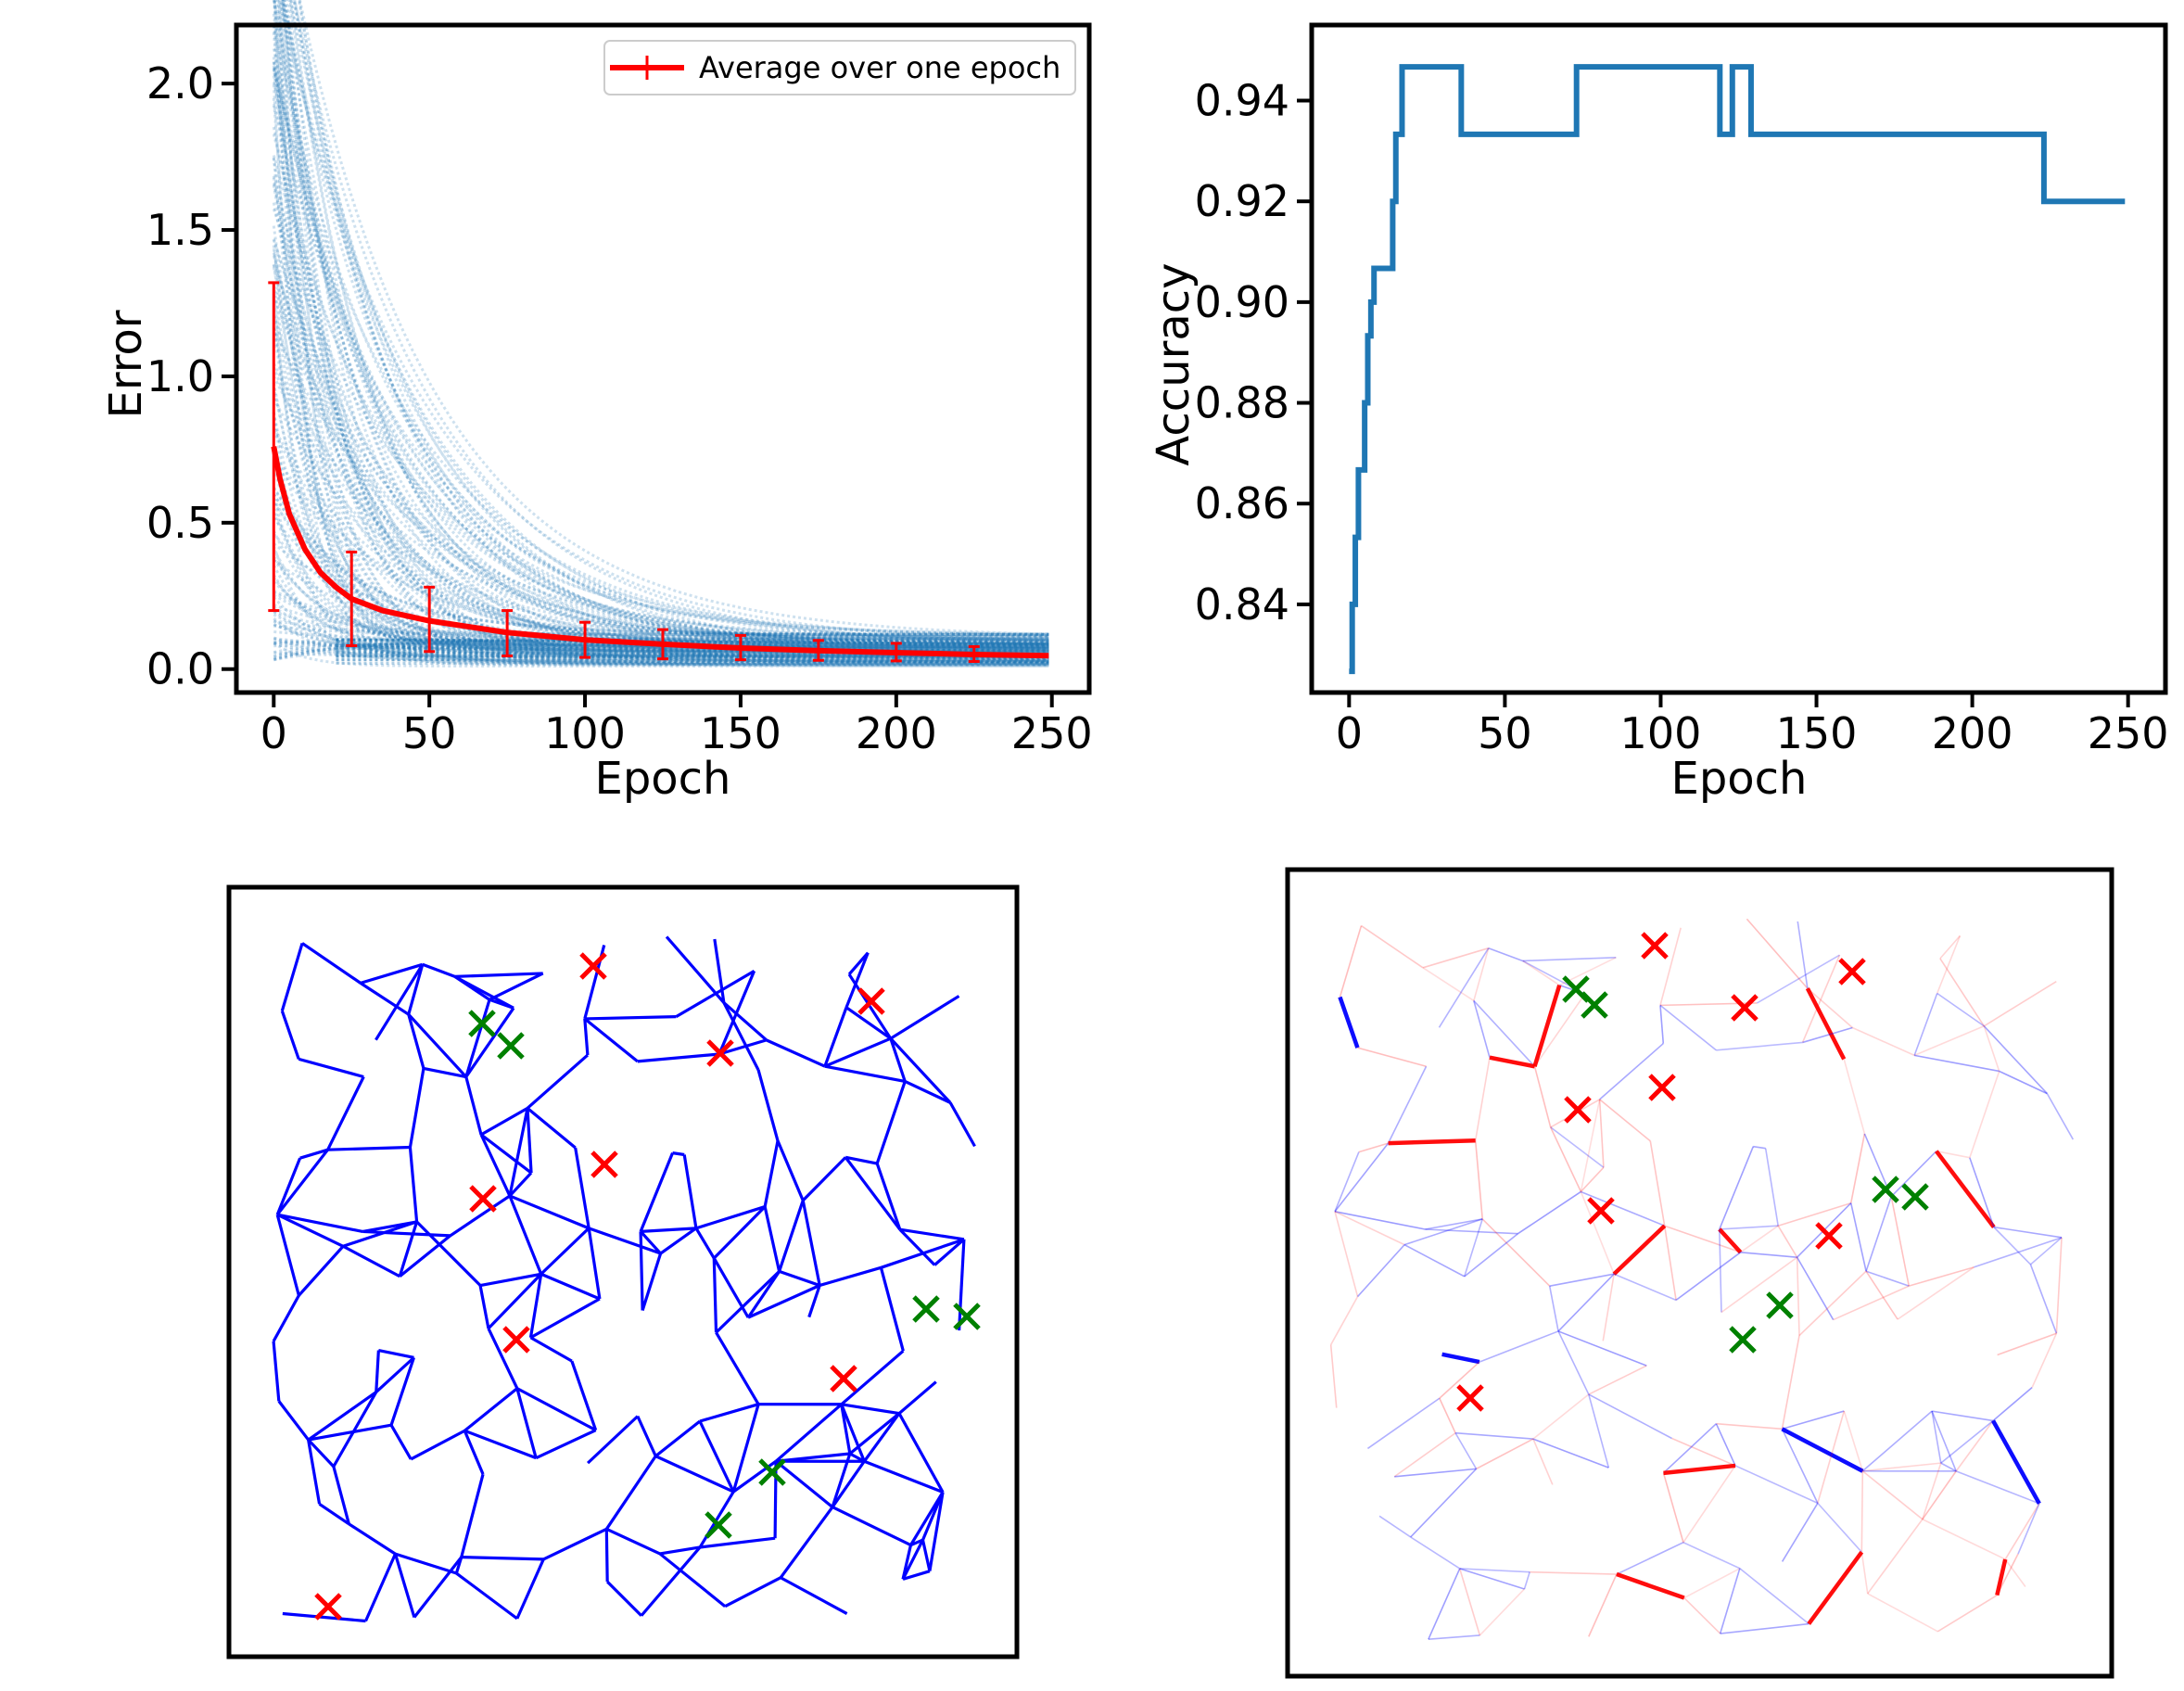  I want to click on accuracy-y-axis-label: Accuracy, so click(1174, 363).